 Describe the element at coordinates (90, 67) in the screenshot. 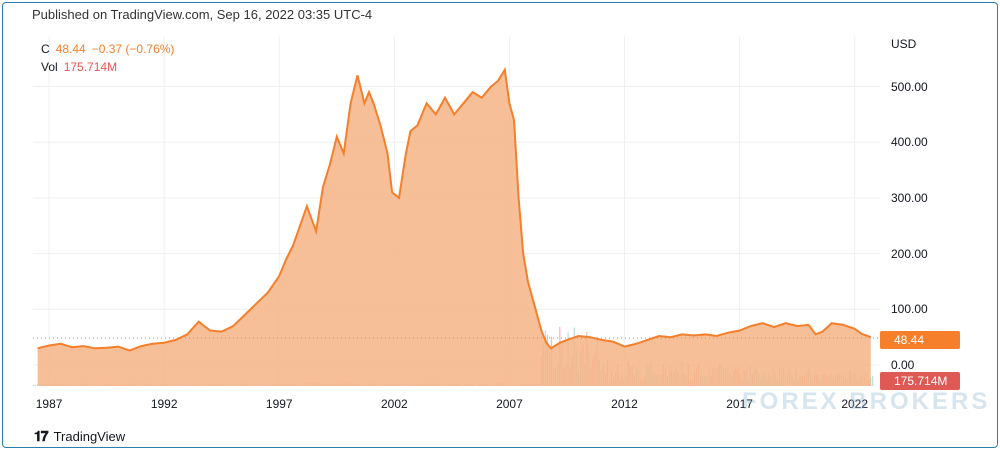

I see `volume-value: 175.714M` at that location.